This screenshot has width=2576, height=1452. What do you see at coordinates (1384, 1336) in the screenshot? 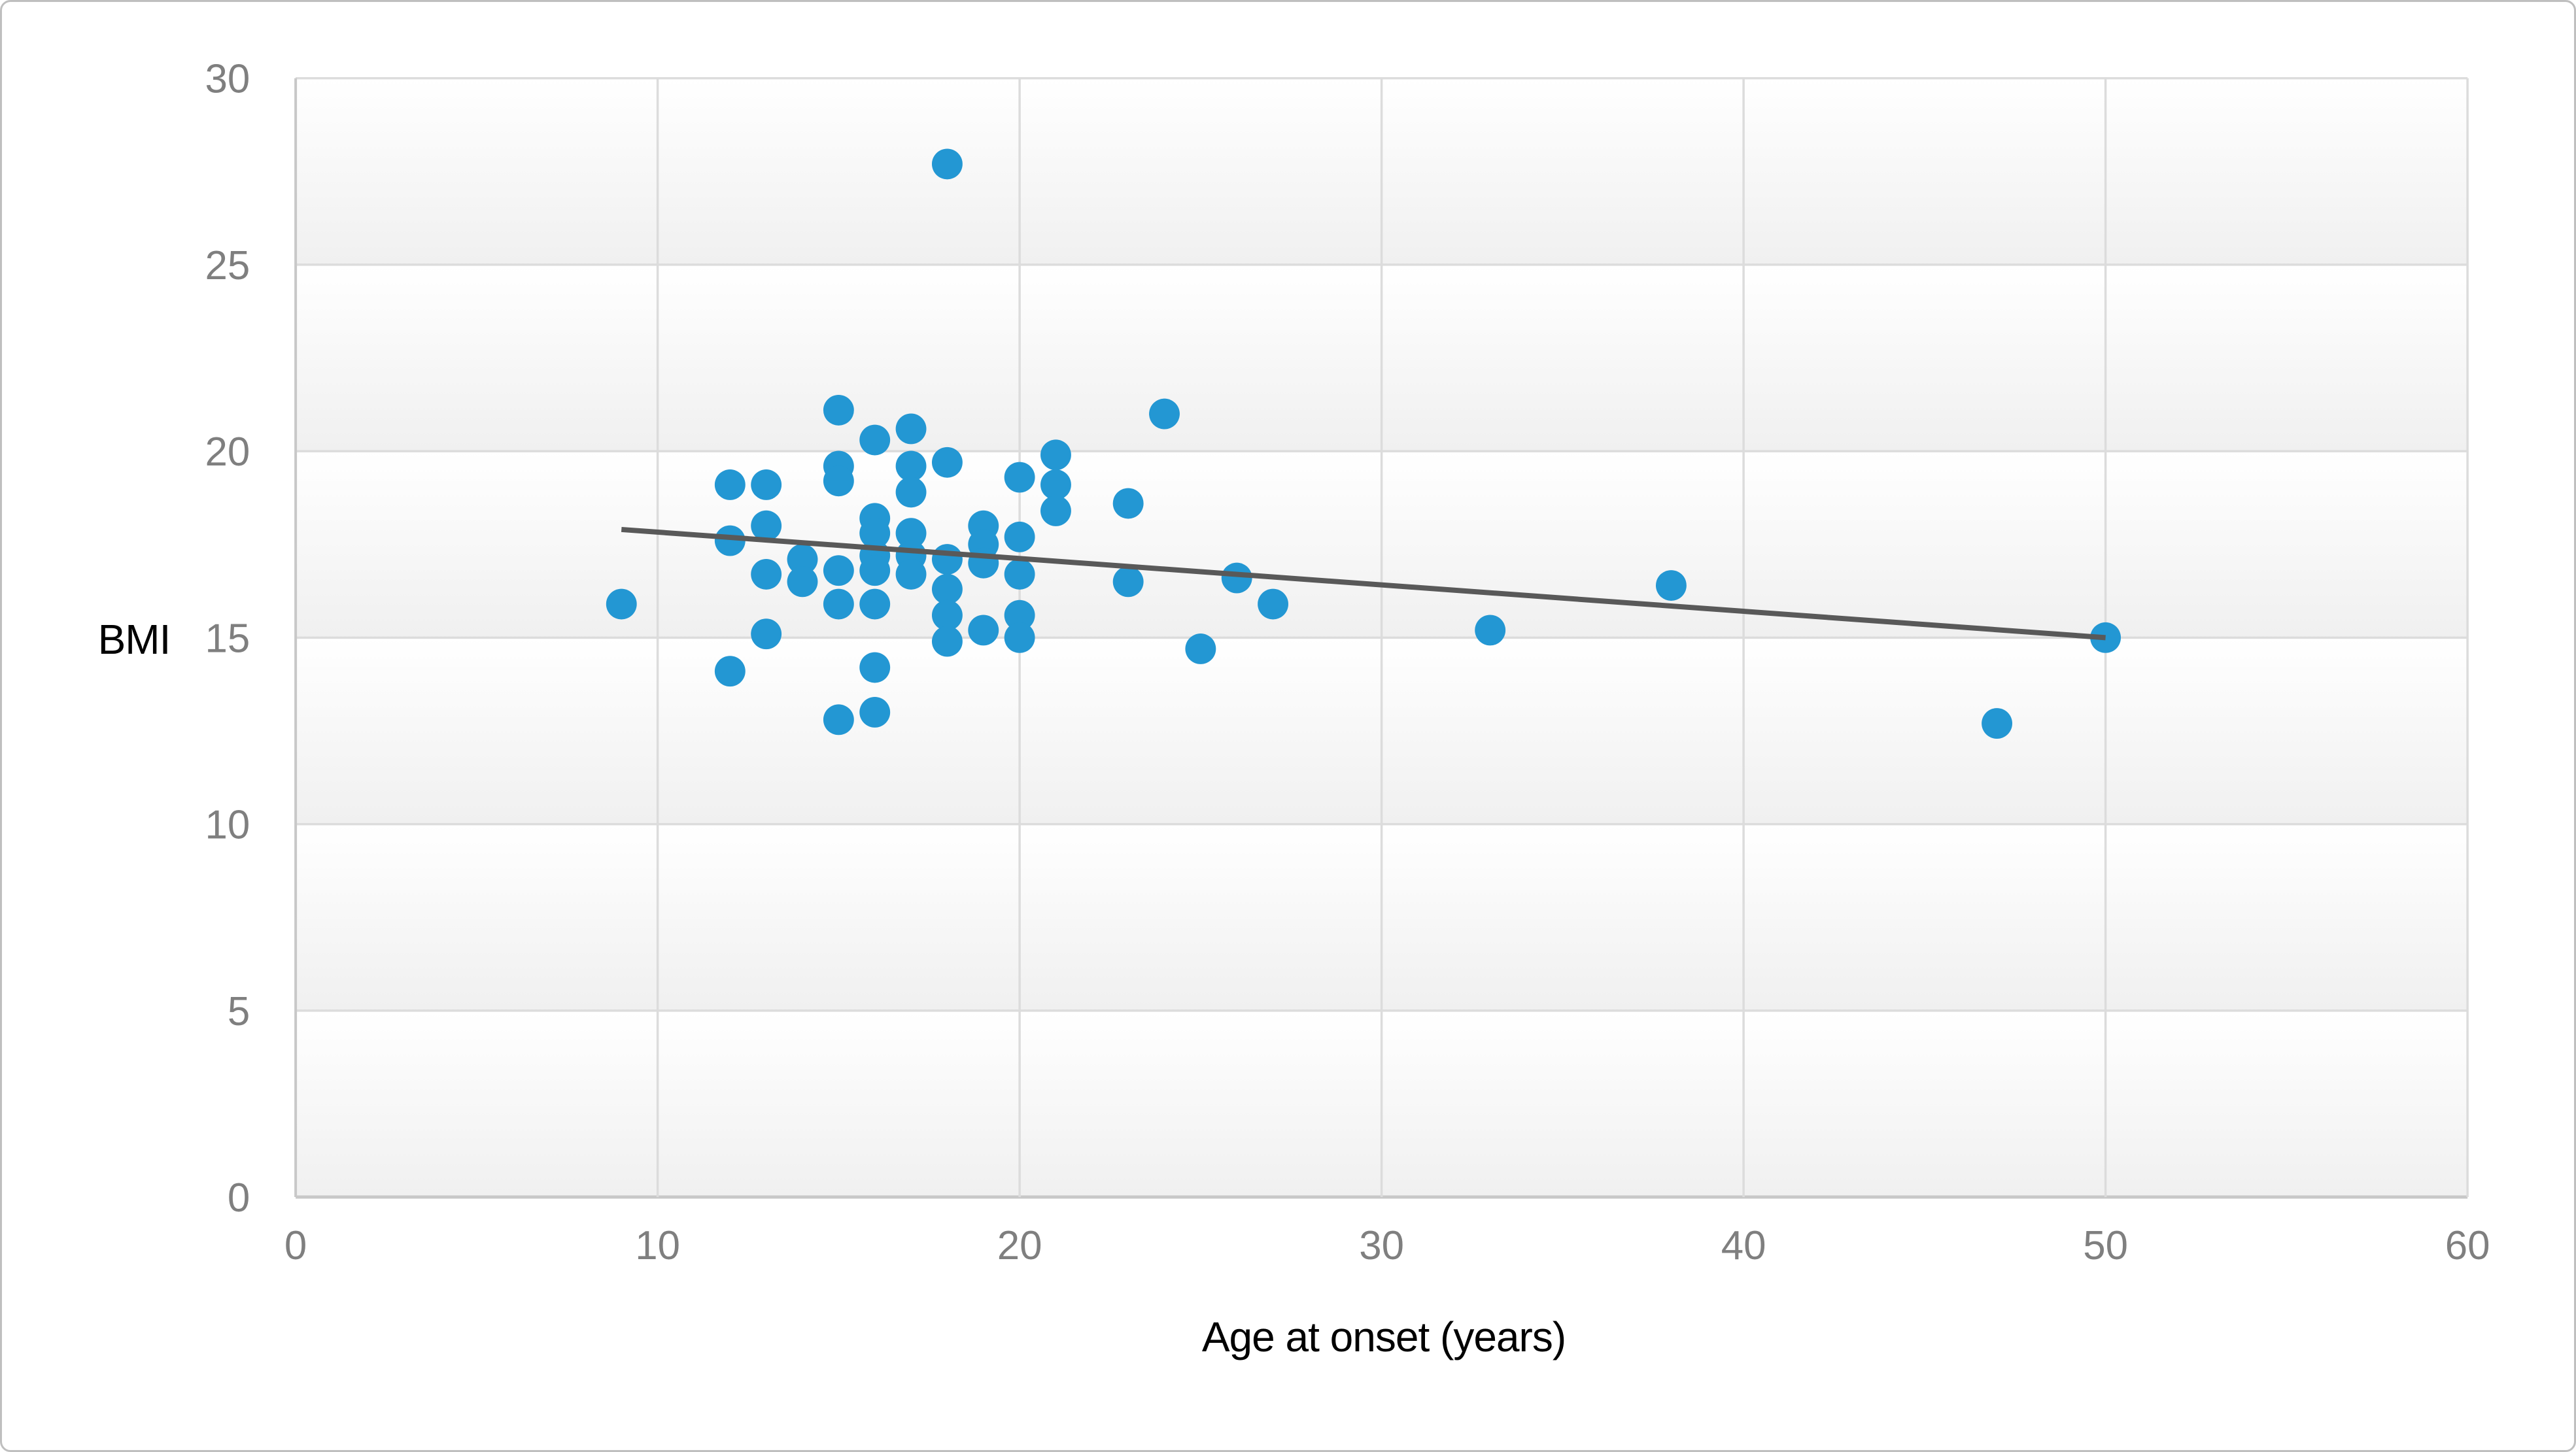
I see `x-axis-title: Age at onset (years)` at bounding box center [1384, 1336].